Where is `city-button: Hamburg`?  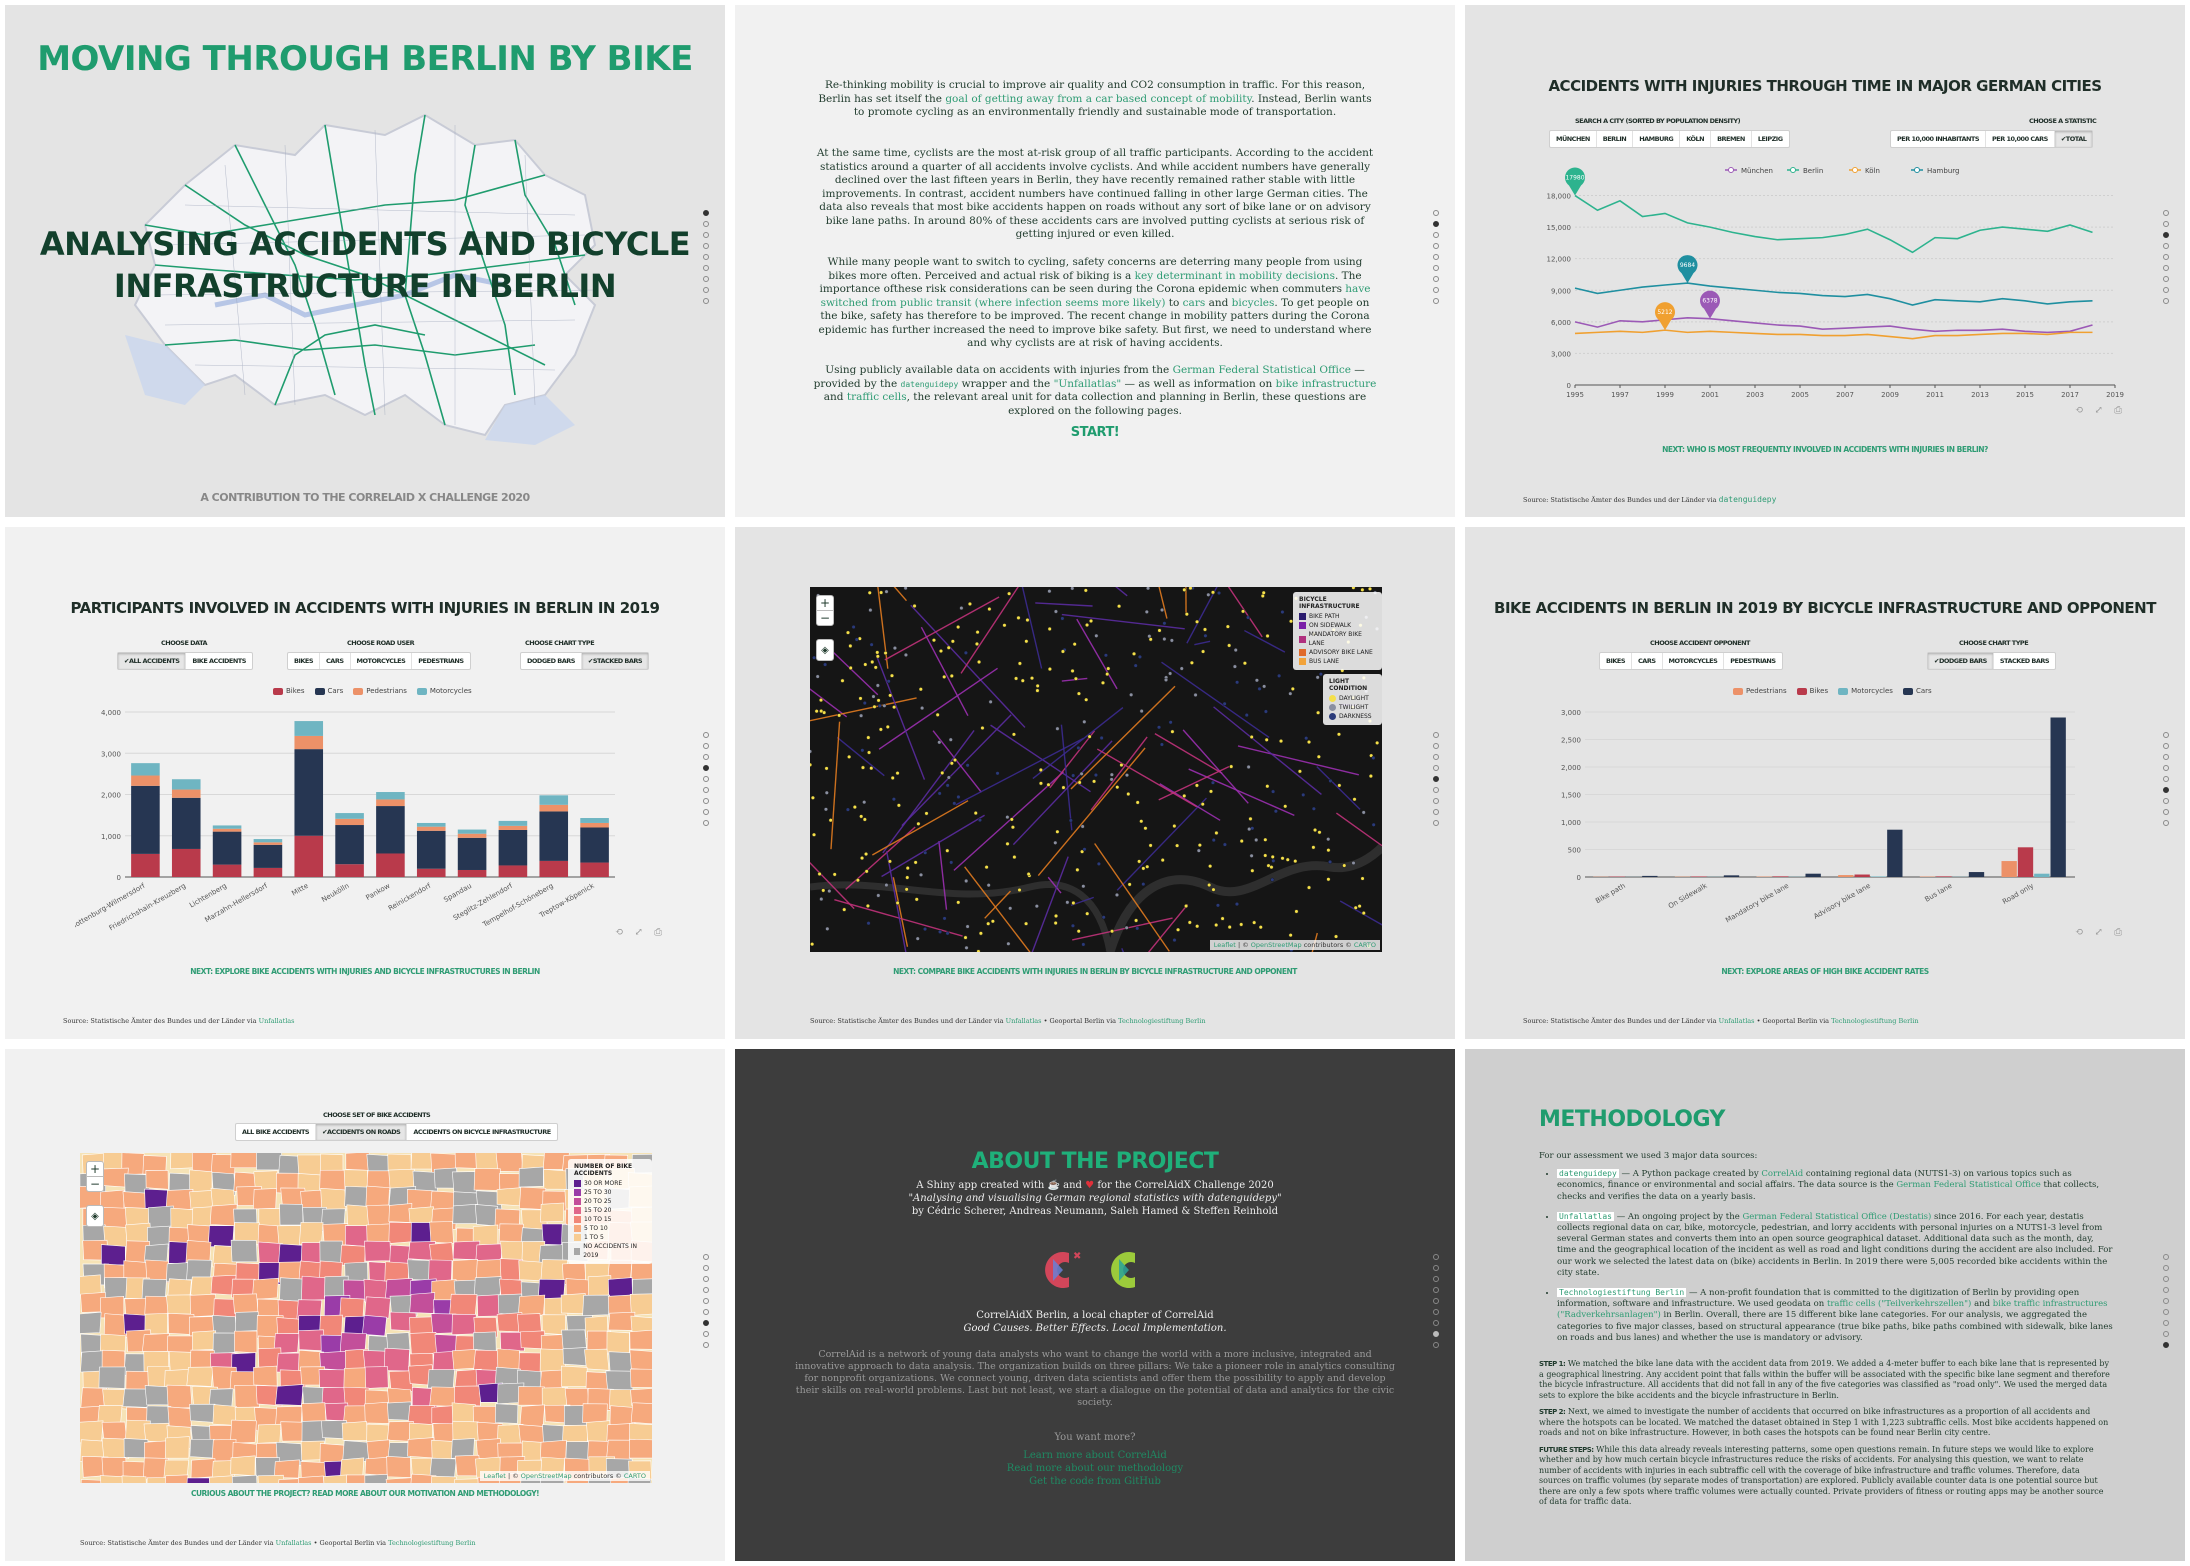 city-button: Hamburg is located at coordinates (1657, 139).